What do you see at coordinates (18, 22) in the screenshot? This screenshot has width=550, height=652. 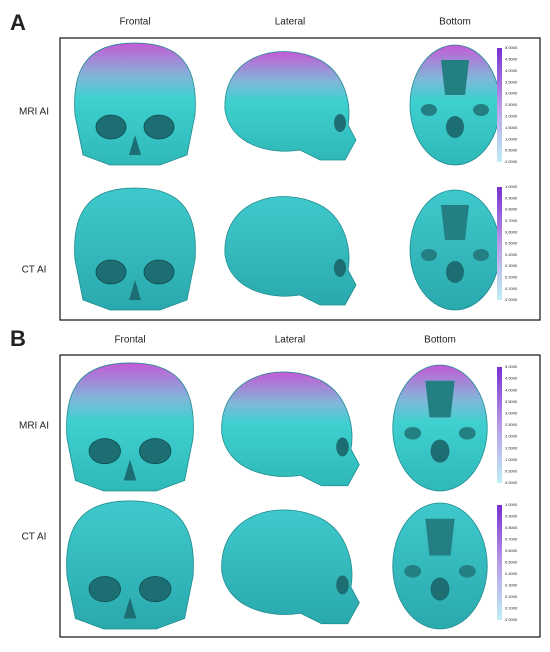 I see `panel-label: A` at bounding box center [18, 22].